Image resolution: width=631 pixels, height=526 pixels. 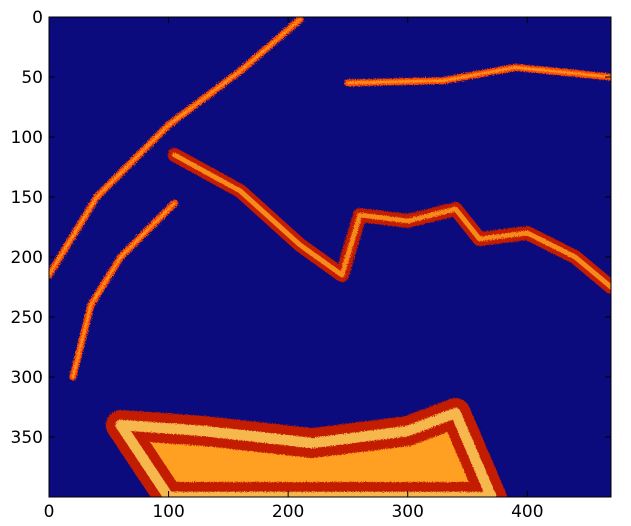 I want to click on y-tick-label: 200, so click(x=27, y=258).